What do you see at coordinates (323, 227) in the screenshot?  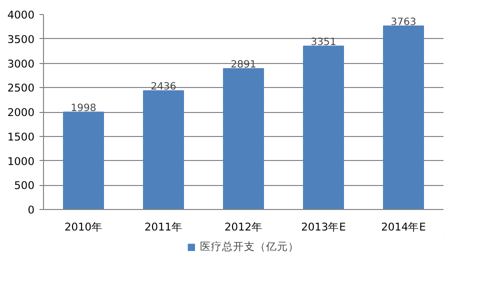 I see `x-tick-label: 2013年E` at bounding box center [323, 227].